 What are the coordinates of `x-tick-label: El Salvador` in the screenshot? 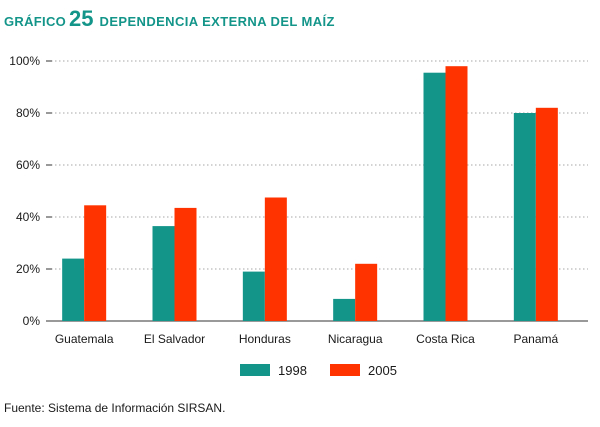 It's located at (174, 339).